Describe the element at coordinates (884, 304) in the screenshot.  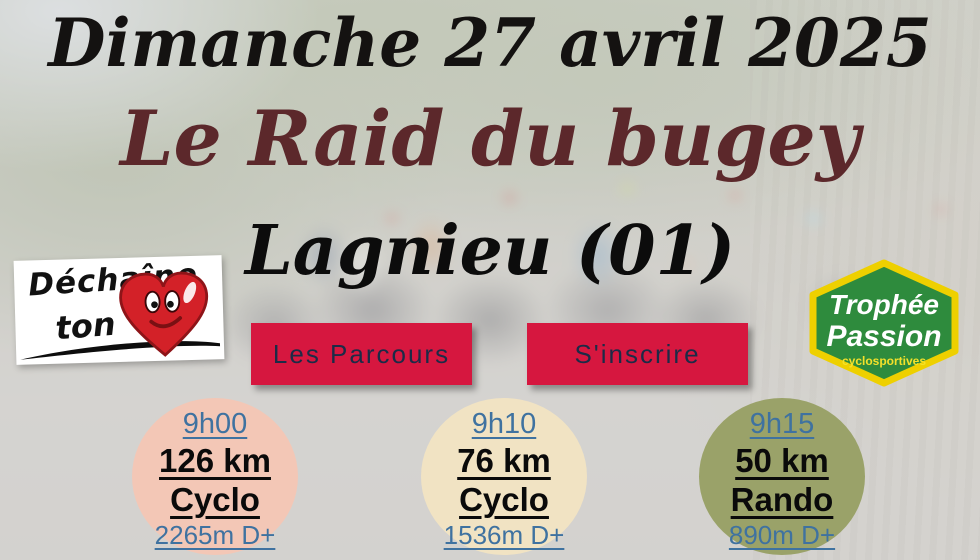
I see `trophee-text: Trophée` at that location.